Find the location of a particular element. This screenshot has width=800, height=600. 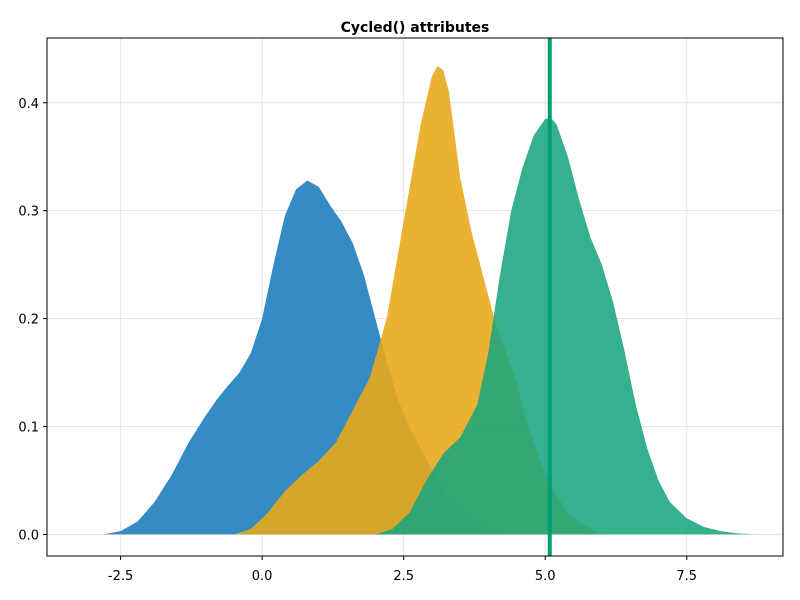

x-axis: -2.5 0.0 2.5 5.0 7.5 is located at coordinates (402, 570).